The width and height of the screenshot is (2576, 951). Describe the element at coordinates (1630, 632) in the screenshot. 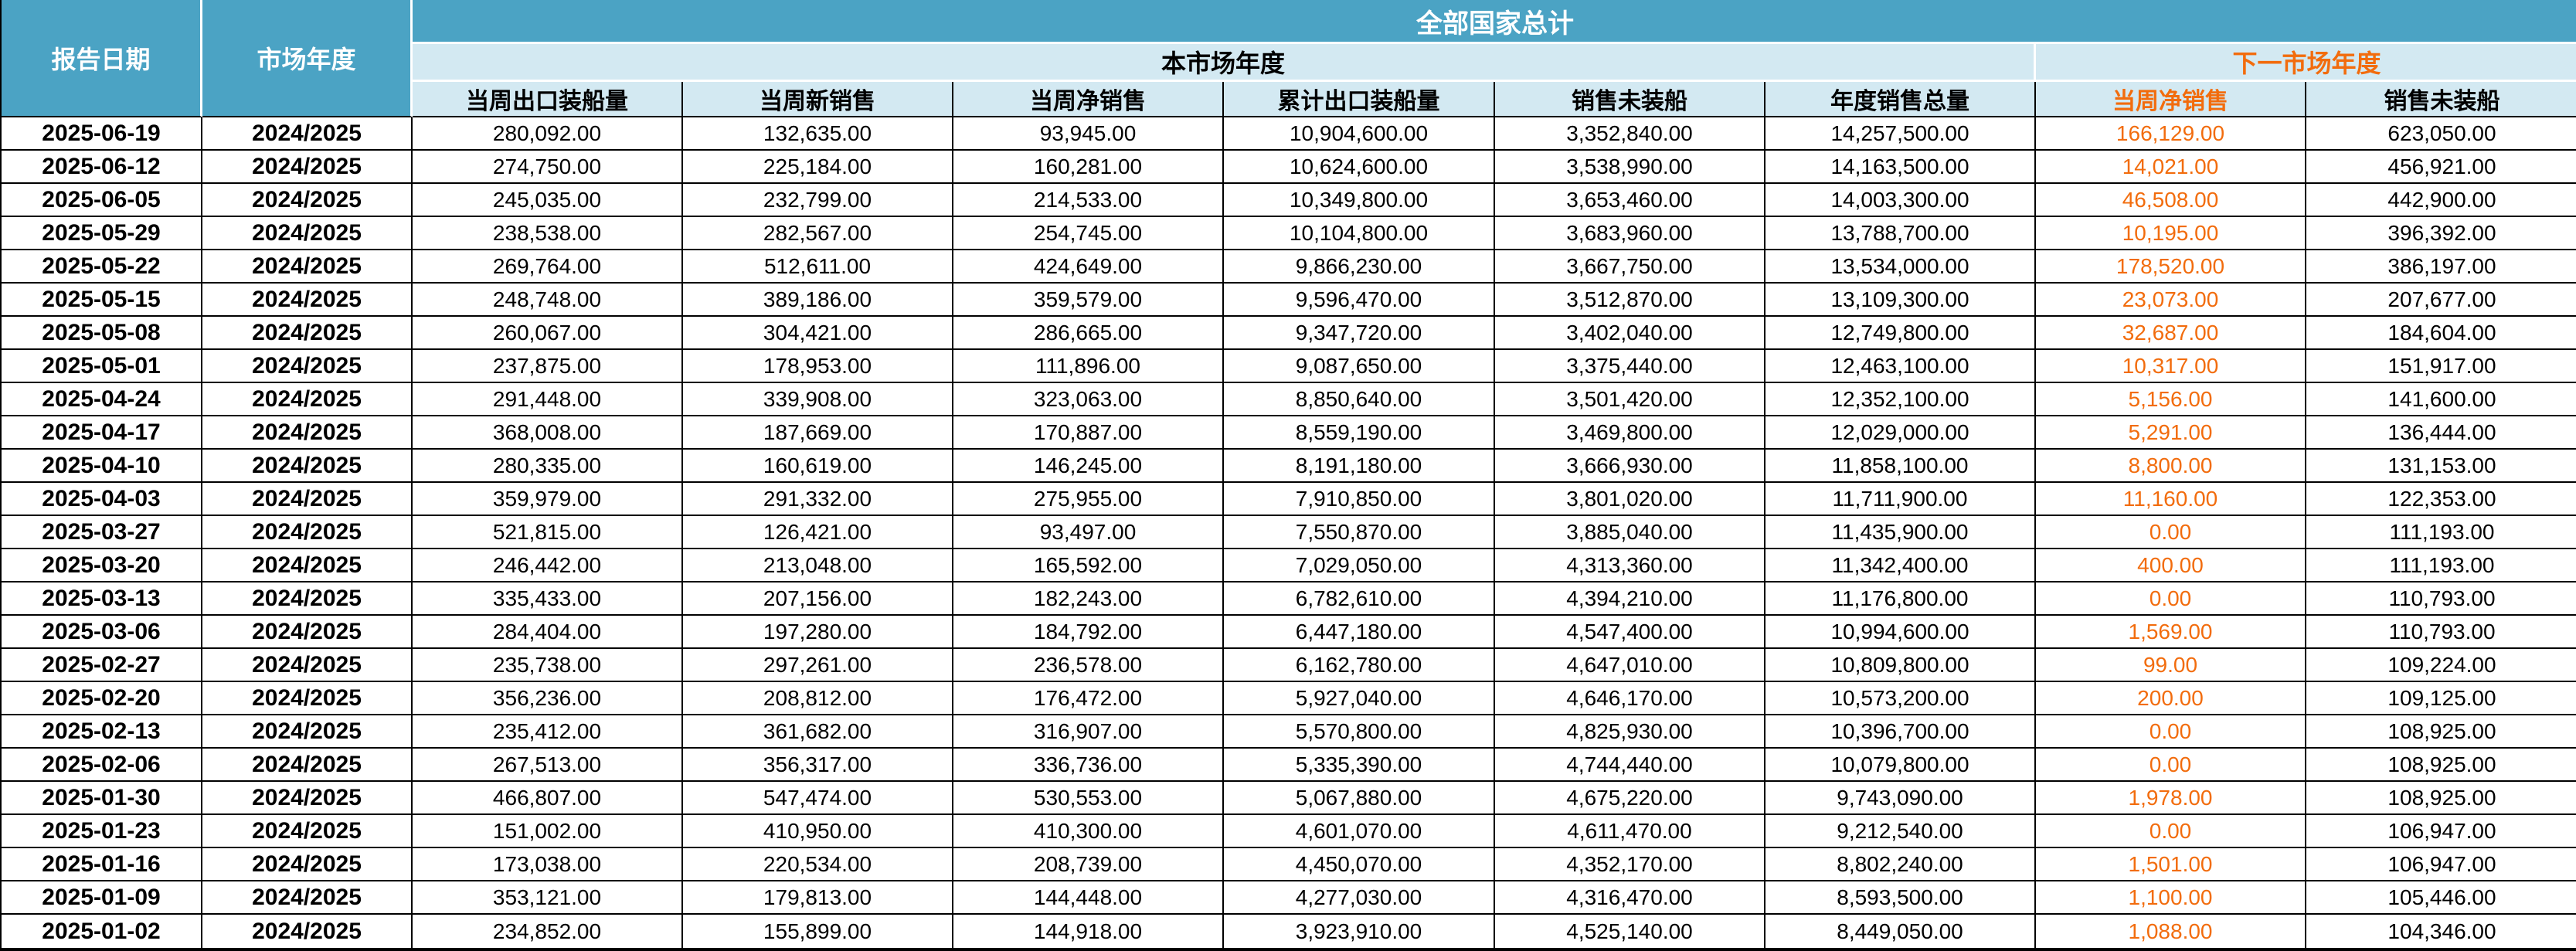

I see `value-cell: 4,547,400.00` at that location.